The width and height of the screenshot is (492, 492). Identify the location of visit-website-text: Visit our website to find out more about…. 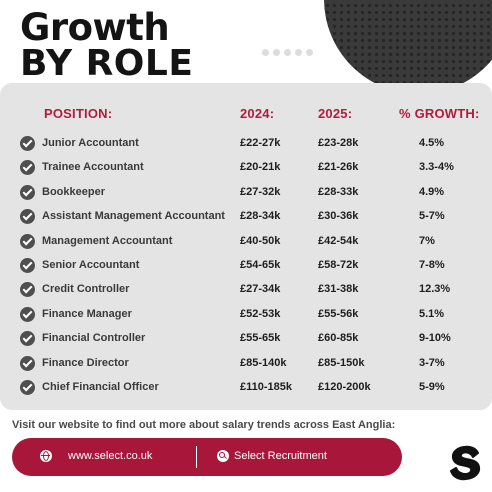
(204, 425).